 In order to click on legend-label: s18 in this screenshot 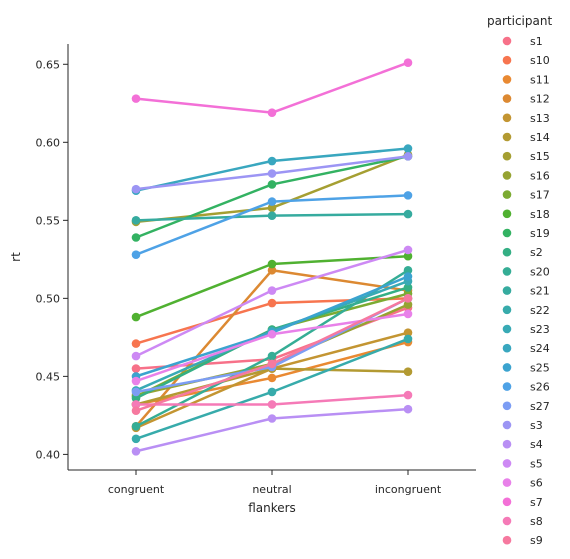, I will do `click(540, 214)`.